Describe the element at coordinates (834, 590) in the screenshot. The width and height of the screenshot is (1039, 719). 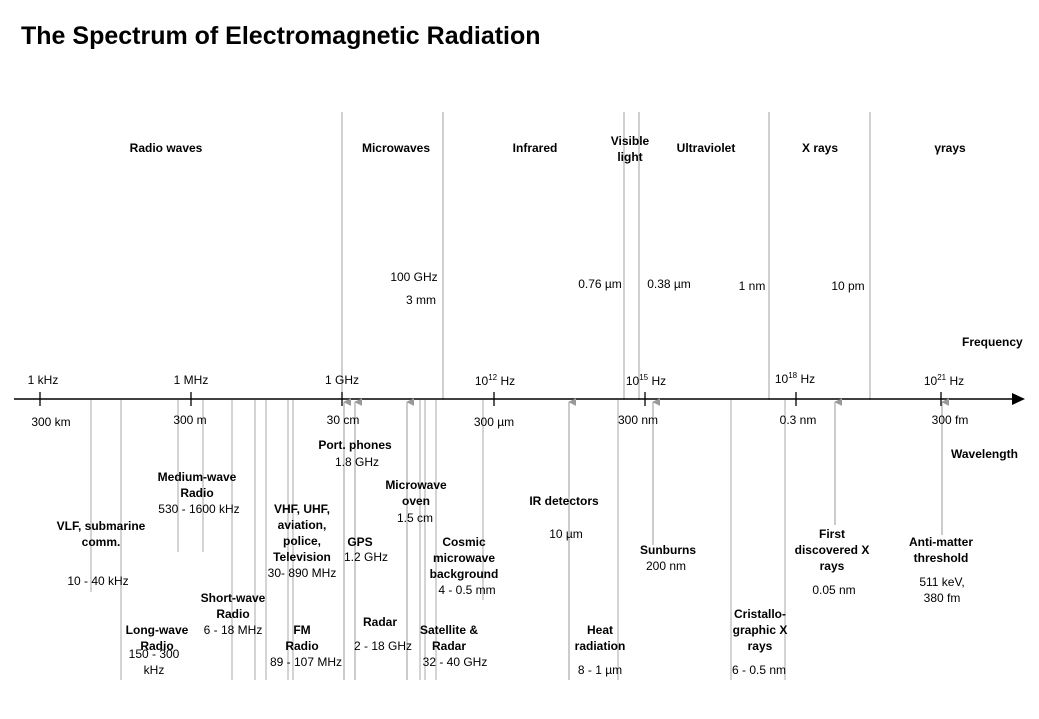
I see `app-first-xrays-value: 0.05 nm` at that location.